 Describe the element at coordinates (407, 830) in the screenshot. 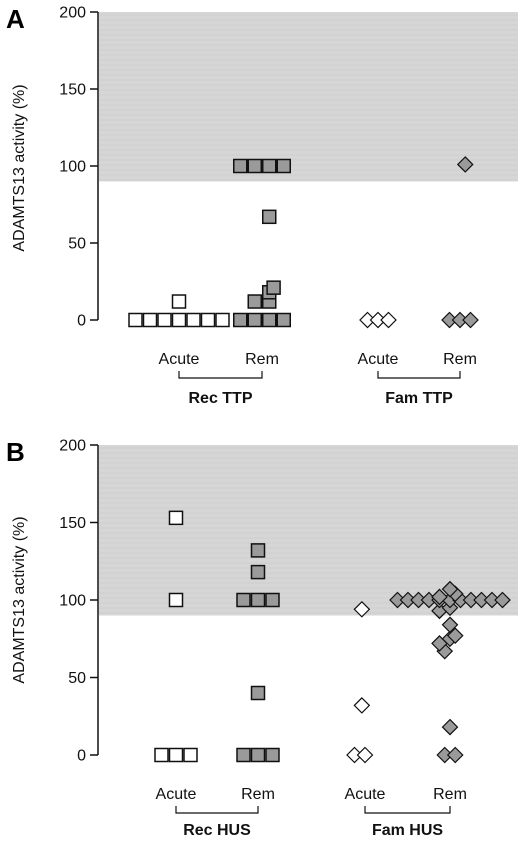

I see `group-label: Fam HUS` at that location.